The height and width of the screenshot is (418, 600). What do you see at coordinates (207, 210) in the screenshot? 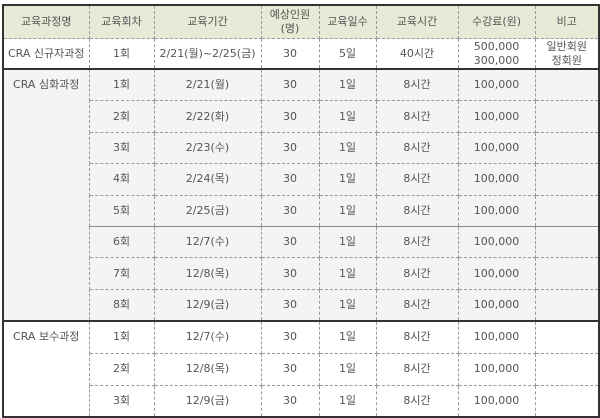
I see `period: 2/25(금)` at bounding box center [207, 210].